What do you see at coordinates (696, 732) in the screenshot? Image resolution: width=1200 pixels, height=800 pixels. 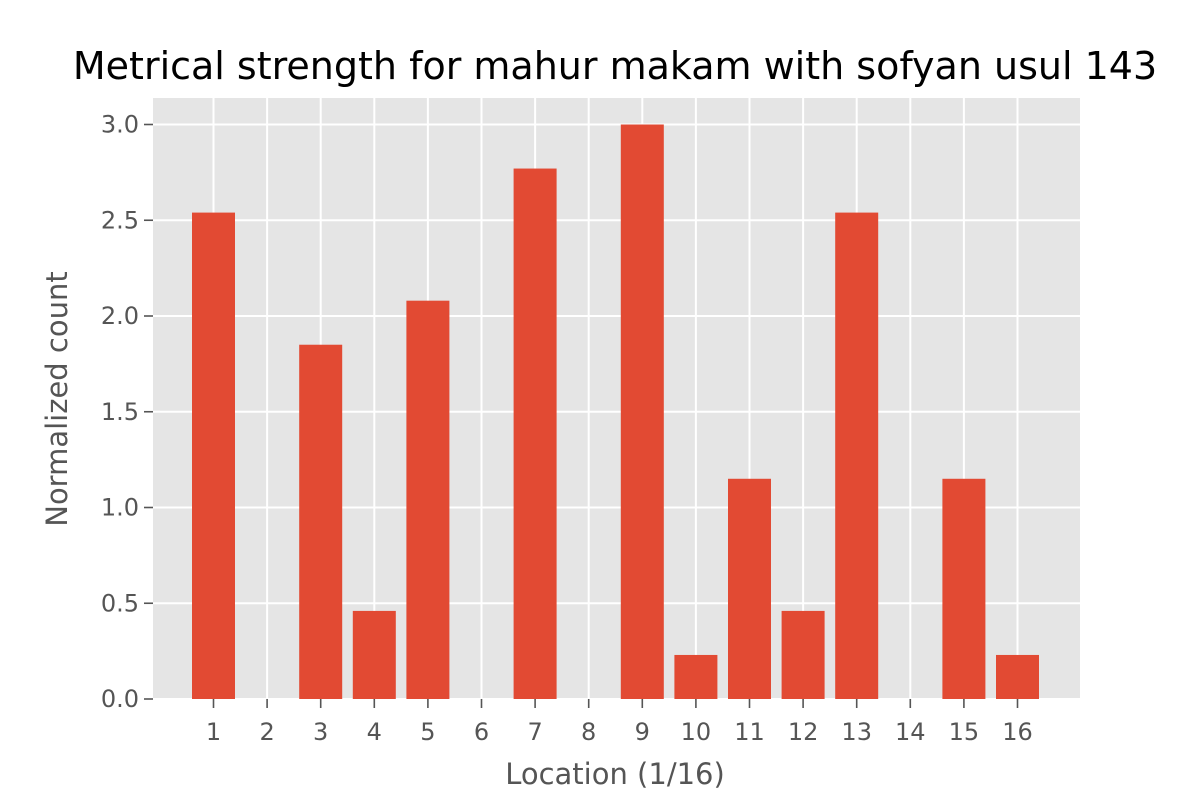 I see `x-tick-label: 10` at bounding box center [696, 732].